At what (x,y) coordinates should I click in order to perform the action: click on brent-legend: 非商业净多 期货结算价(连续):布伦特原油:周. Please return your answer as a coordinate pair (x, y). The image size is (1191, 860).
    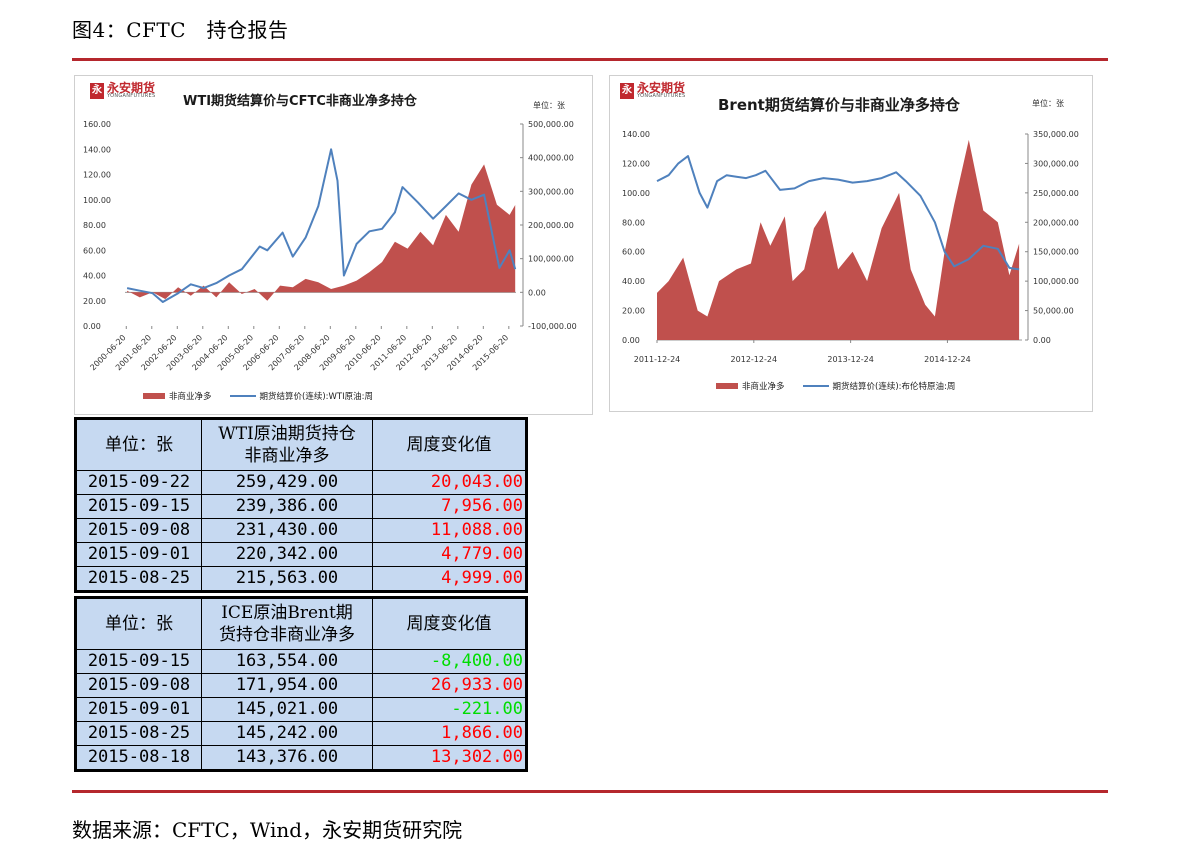
    Looking at the image, I should click on (835, 386).